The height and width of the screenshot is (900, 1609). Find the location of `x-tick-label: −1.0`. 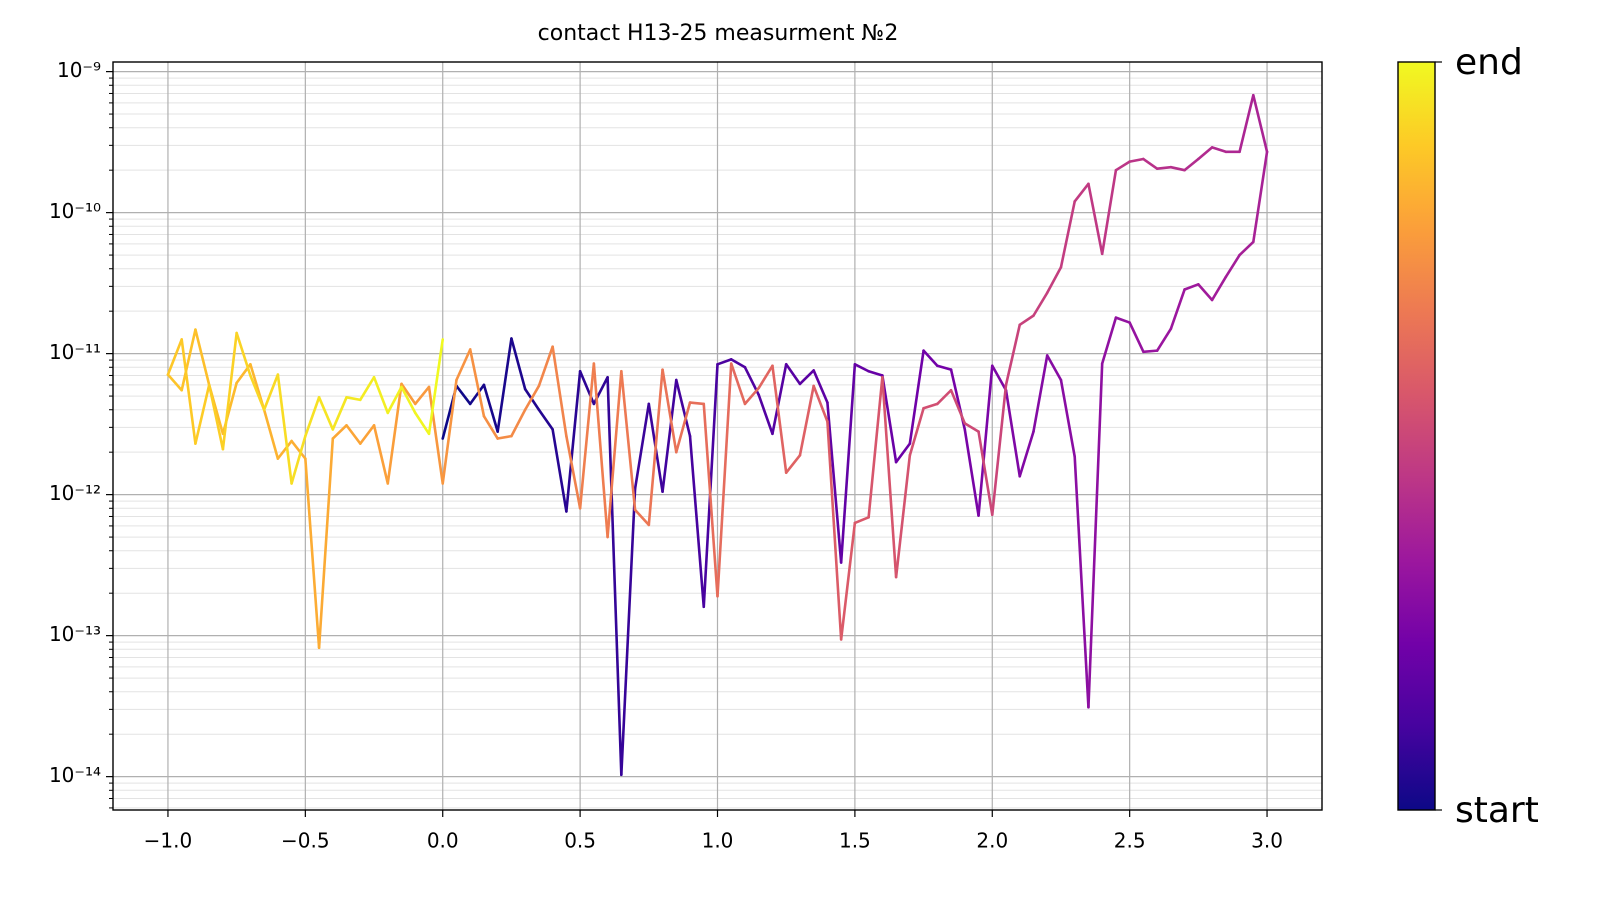

x-tick-label: −1.0 is located at coordinates (168, 841).